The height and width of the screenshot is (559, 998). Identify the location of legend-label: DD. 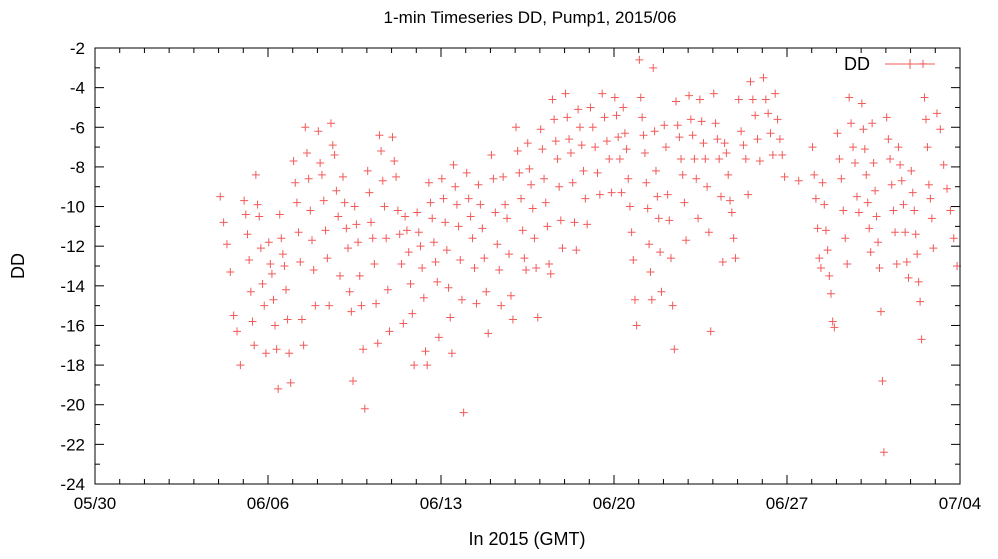
(857, 64).